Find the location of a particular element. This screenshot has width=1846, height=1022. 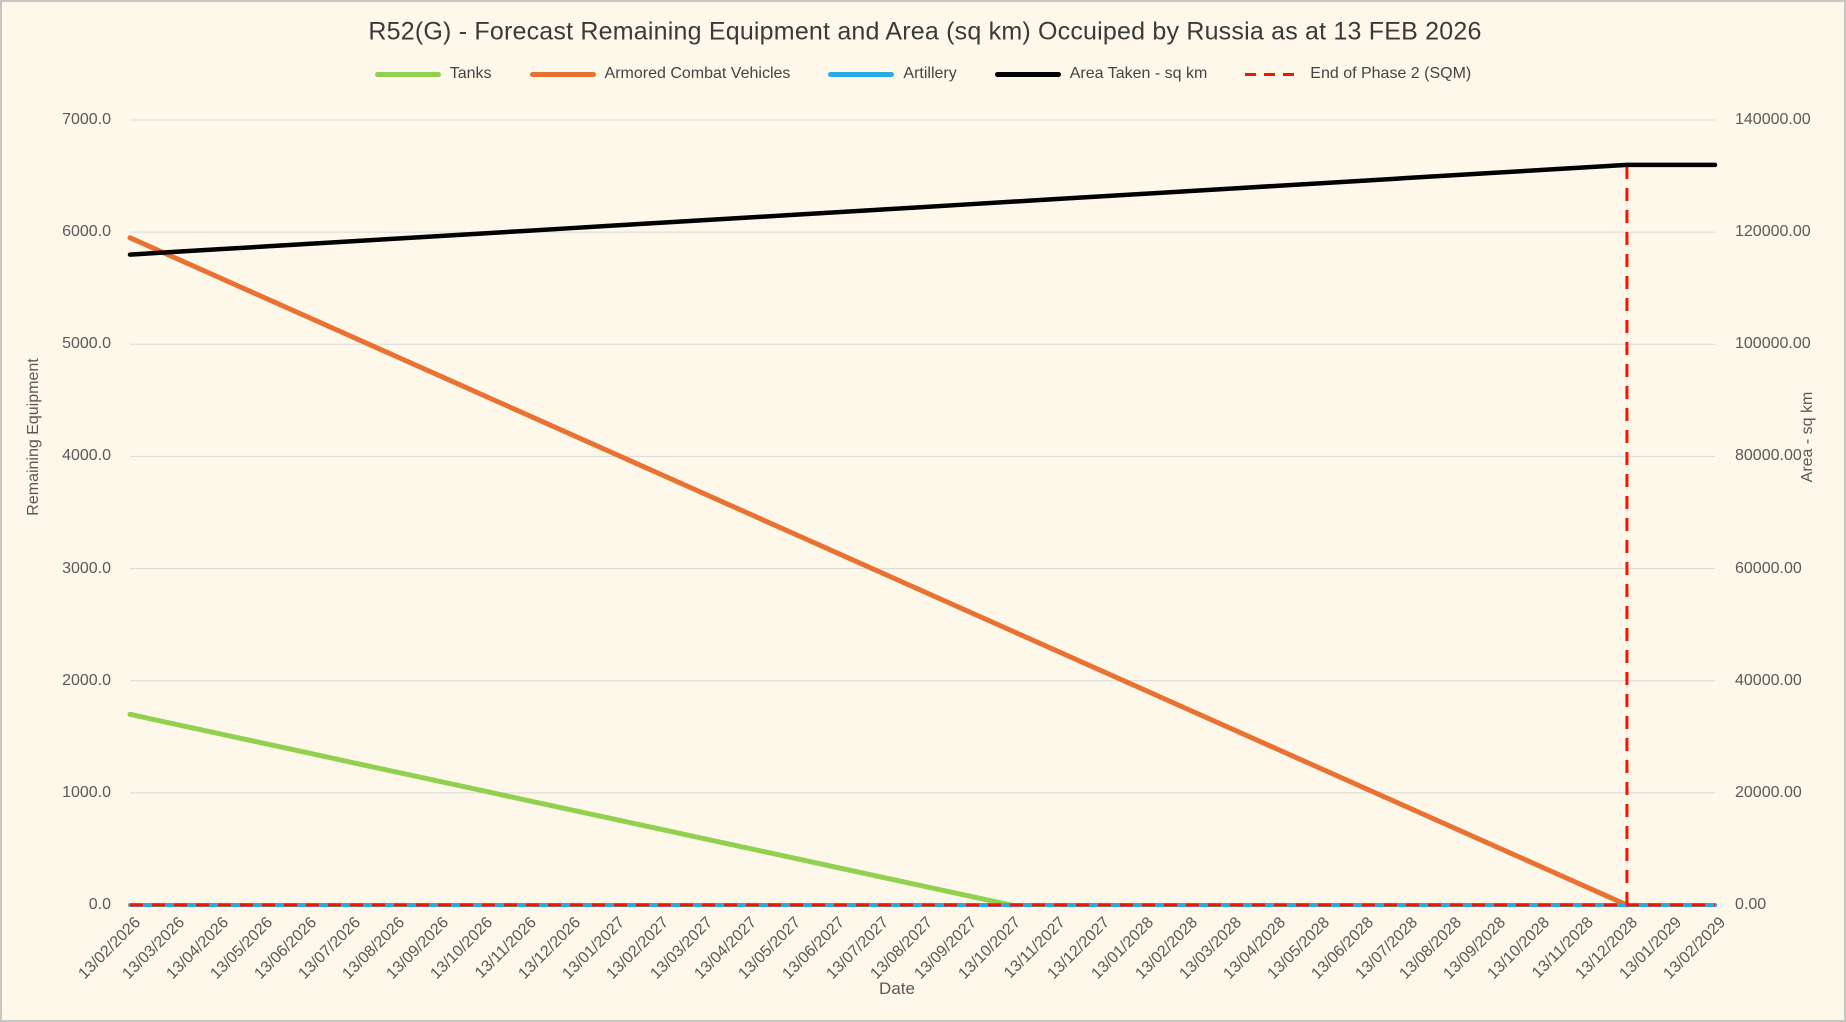

right-axis-title: Area - sq km is located at coordinates (1807, 437).